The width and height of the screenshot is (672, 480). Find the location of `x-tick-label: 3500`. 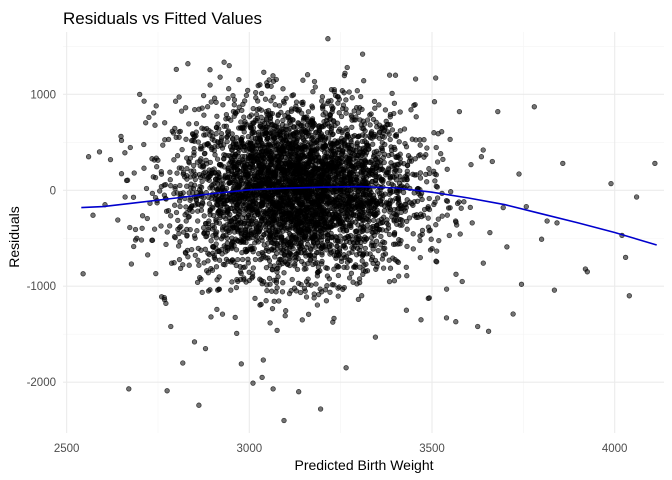

x-tick-label: 3500 is located at coordinates (432, 449).